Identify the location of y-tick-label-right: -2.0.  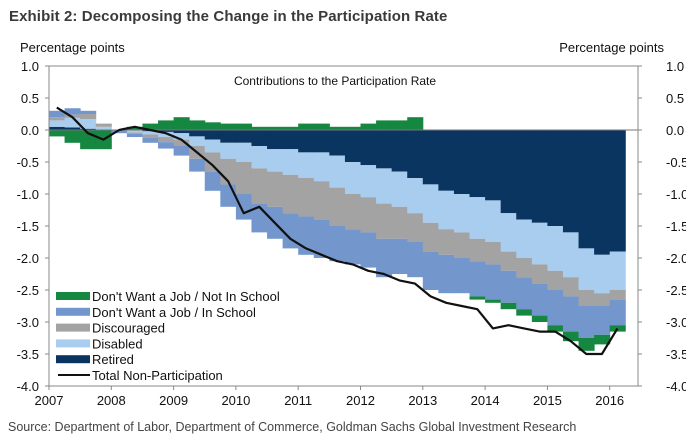
(676, 258).